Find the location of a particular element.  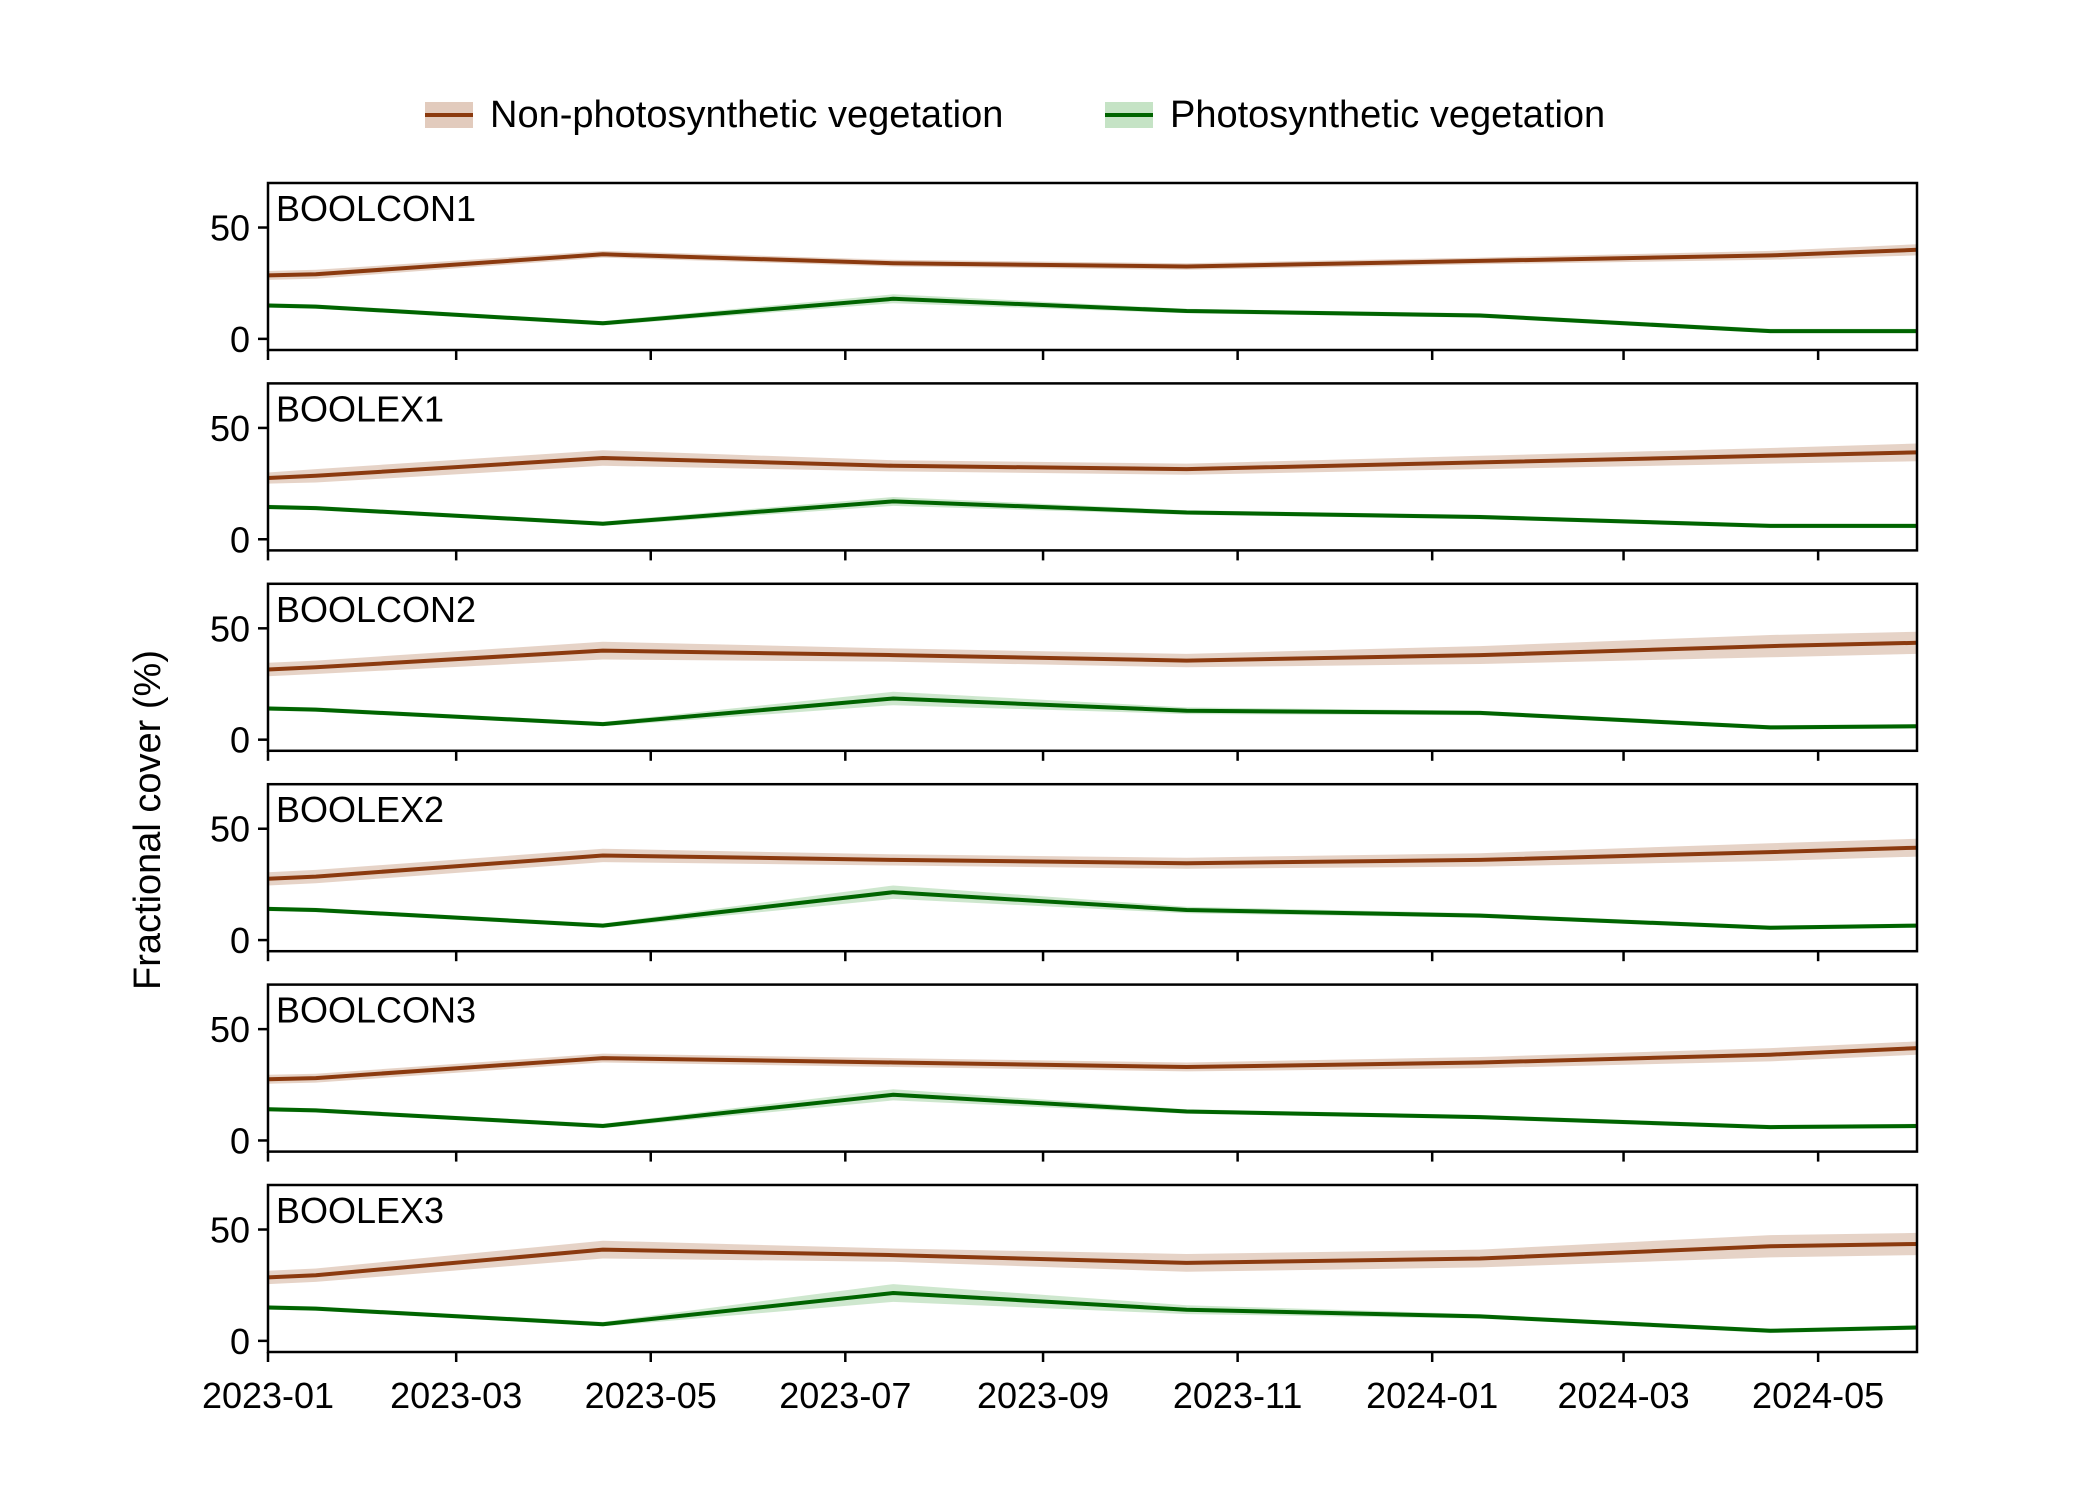

x-tick-label: 2023-11 is located at coordinates (1237, 1395).